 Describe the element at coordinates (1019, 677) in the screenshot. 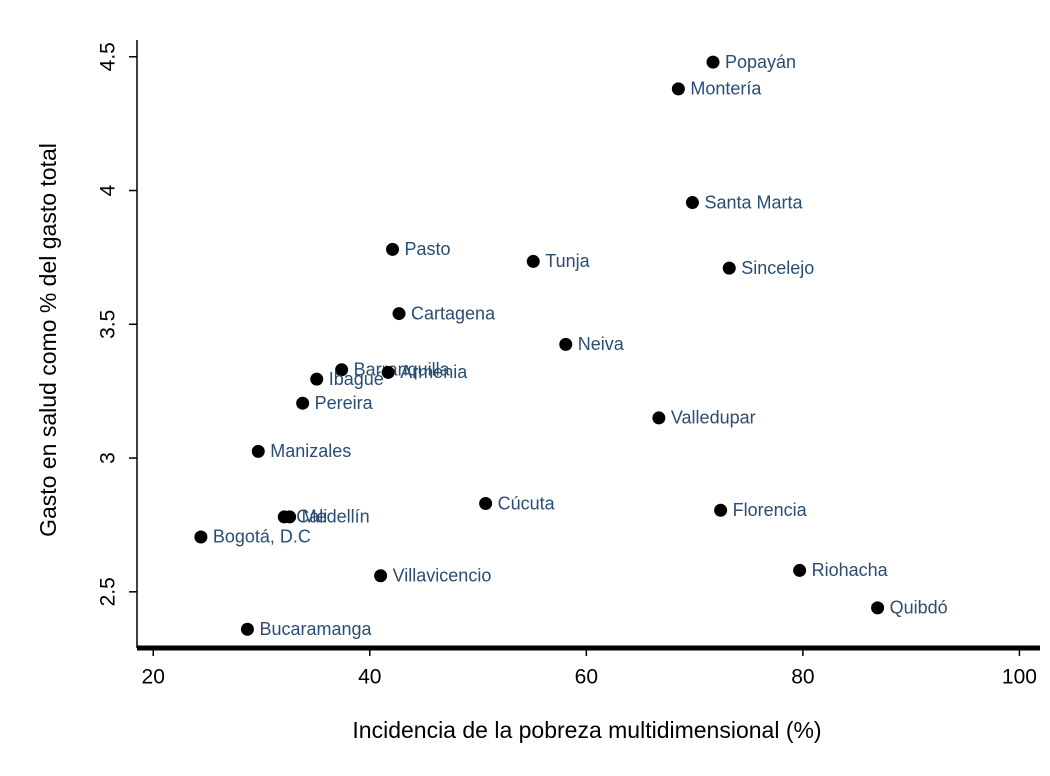

I see `x-tick-label: 100` at that location.